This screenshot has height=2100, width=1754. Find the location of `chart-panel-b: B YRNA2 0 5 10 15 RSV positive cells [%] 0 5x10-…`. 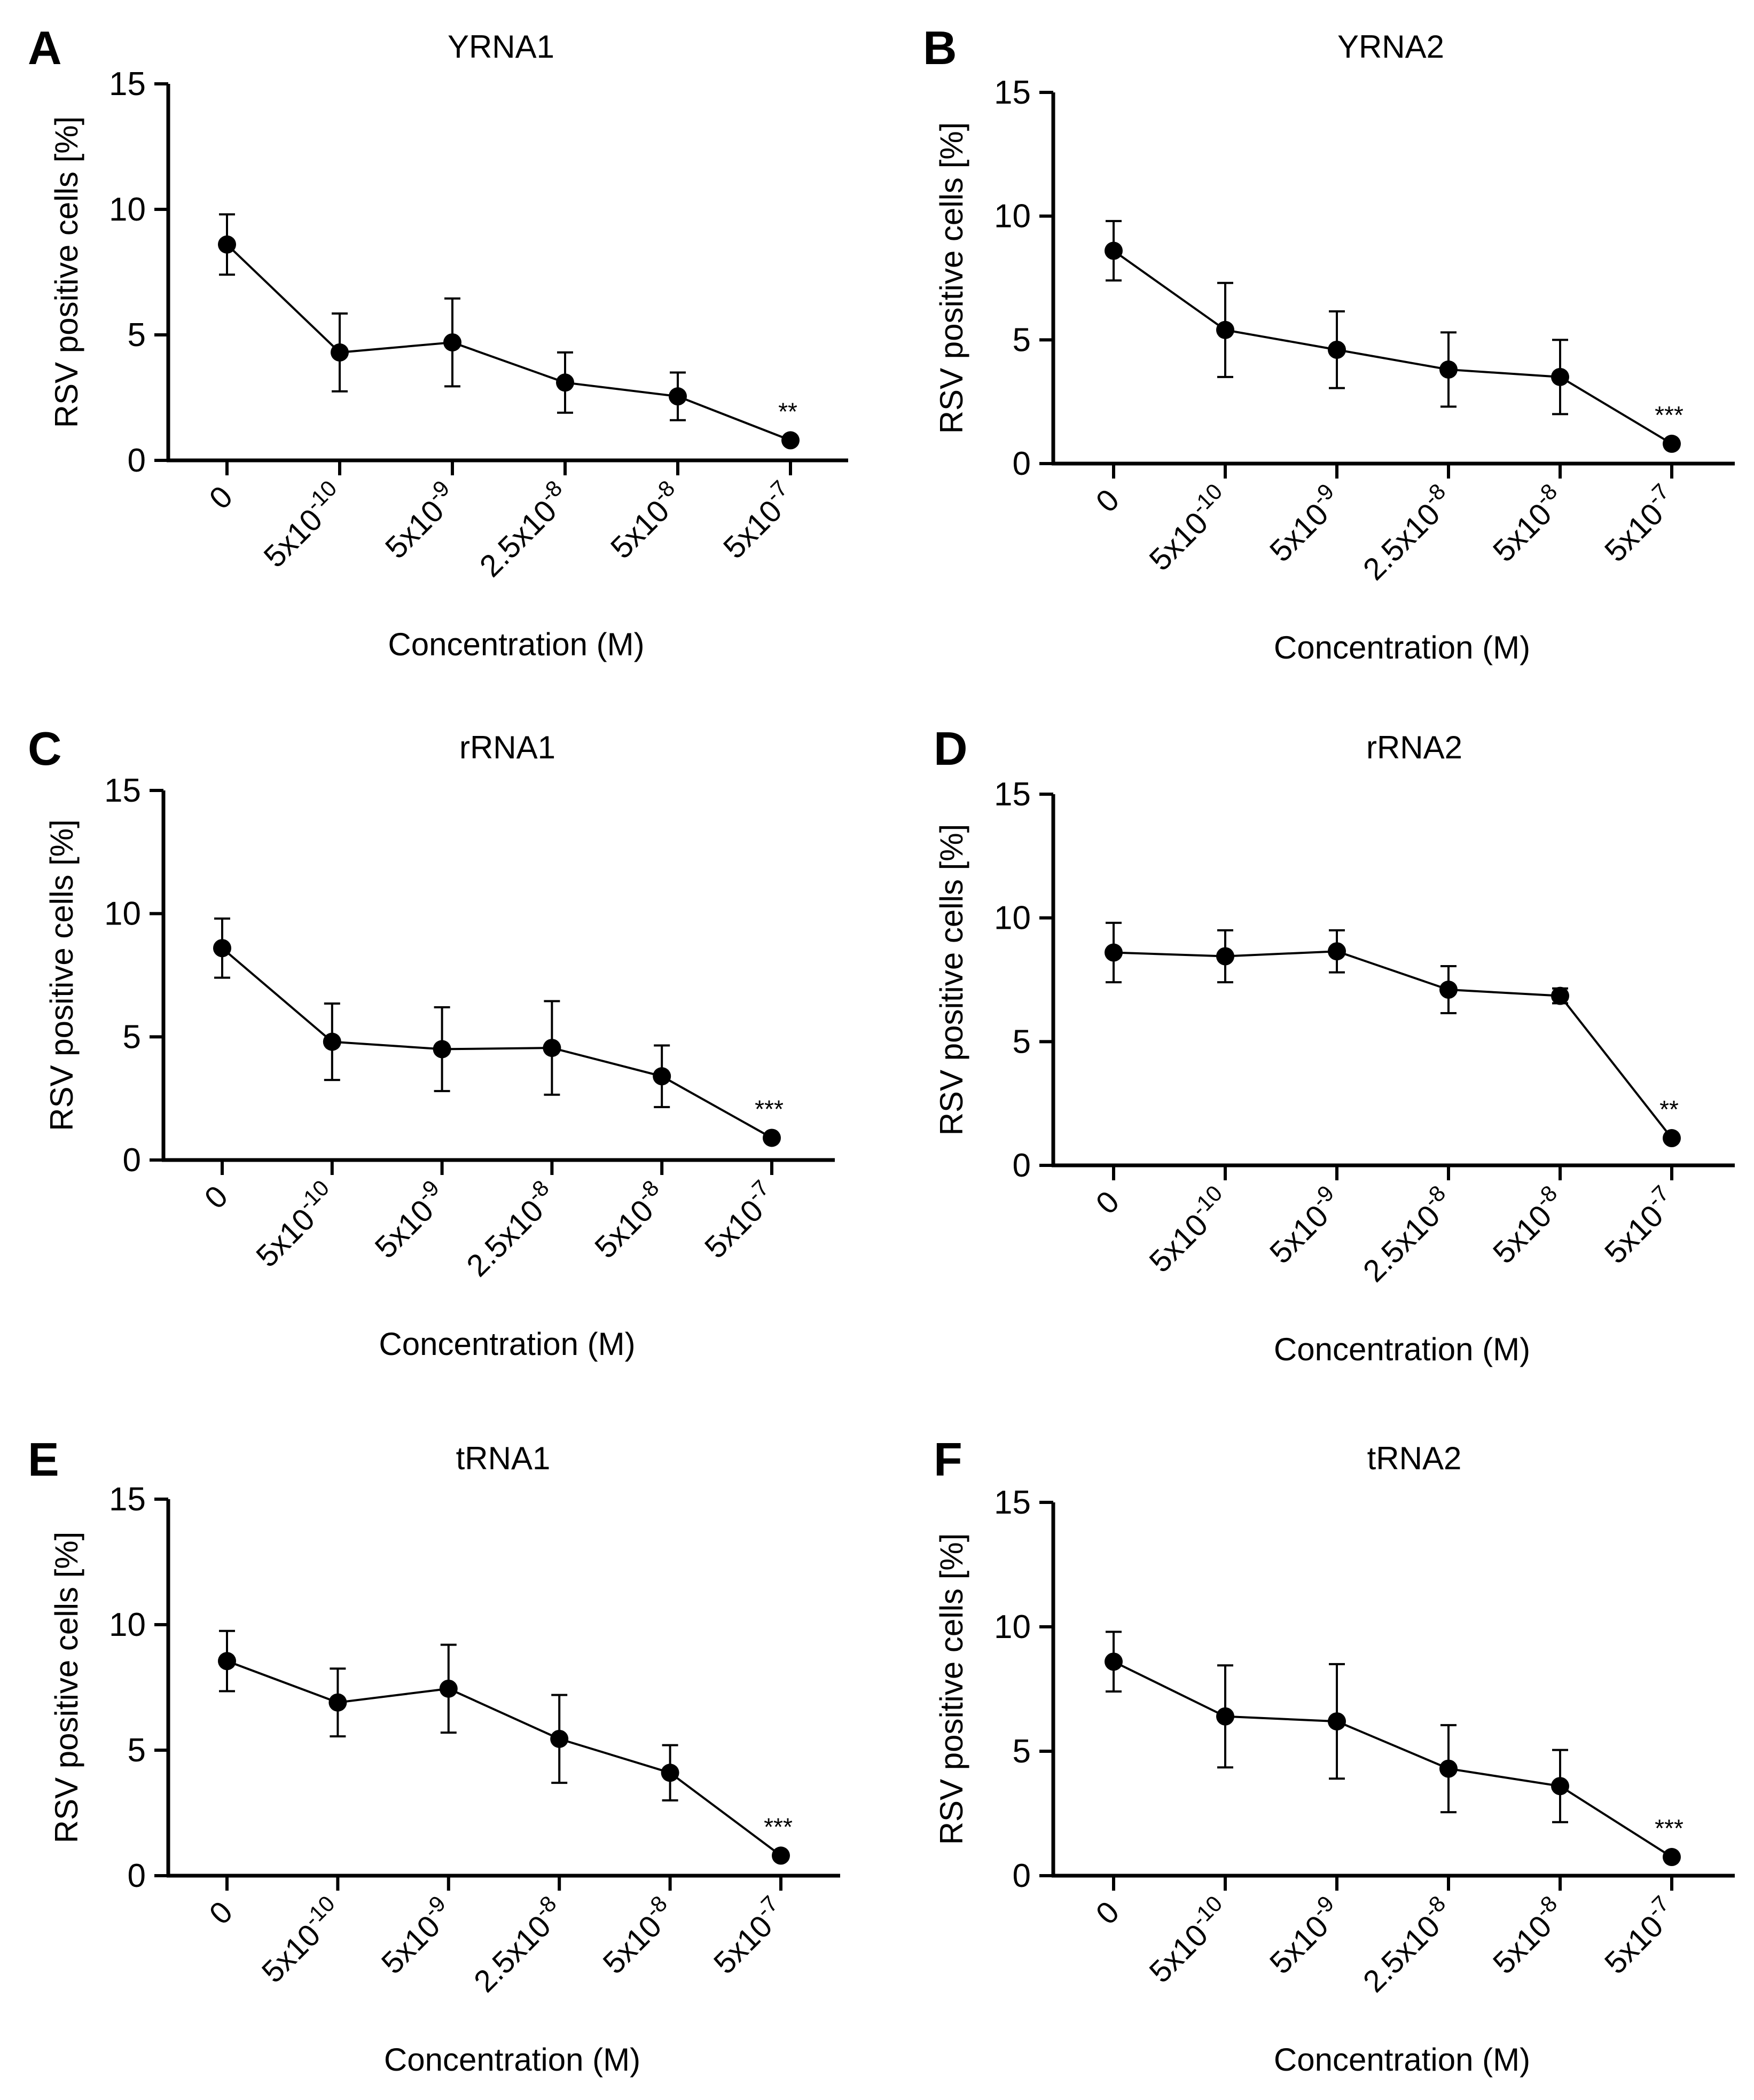

chart-panel-b: B YRNA2 0 5 10 15 RSV positive cells [%] 0 5x10-… is located at coordinates (1329, 343).